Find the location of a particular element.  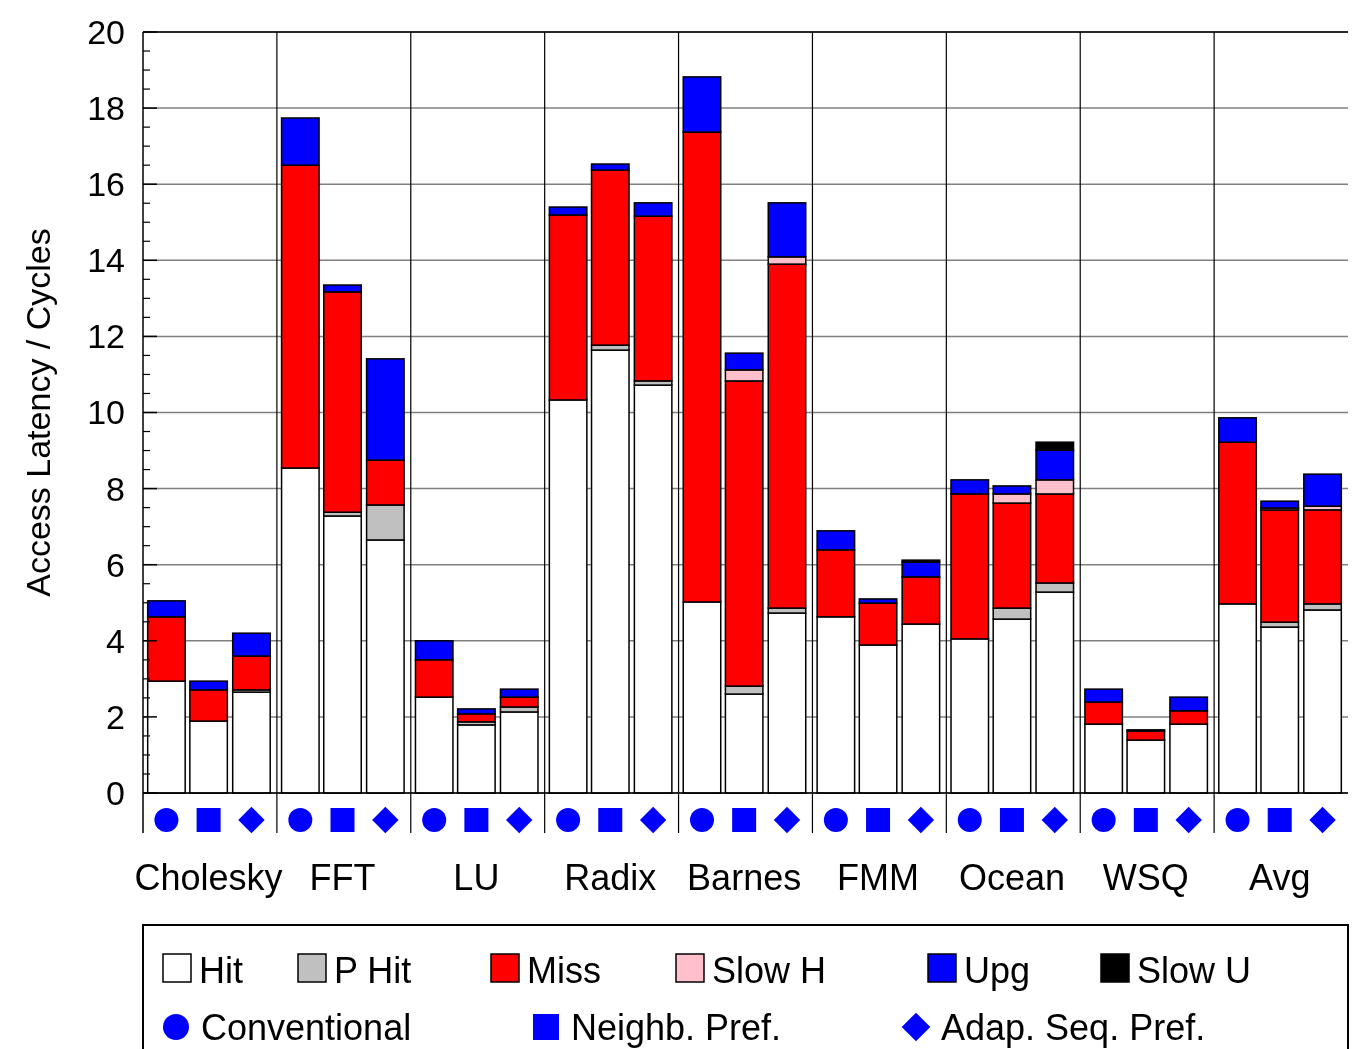

y-tick-label: 12 is located at coordinates (106, 336).